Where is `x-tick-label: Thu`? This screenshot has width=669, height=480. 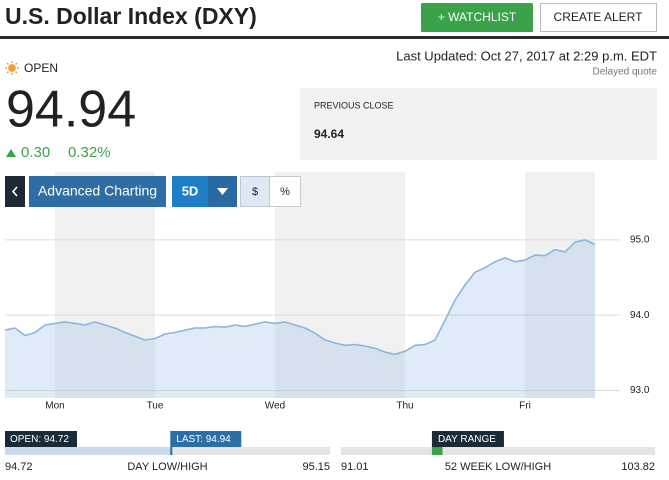
x-tick-label: Thu is located at coordinates (404, 406).